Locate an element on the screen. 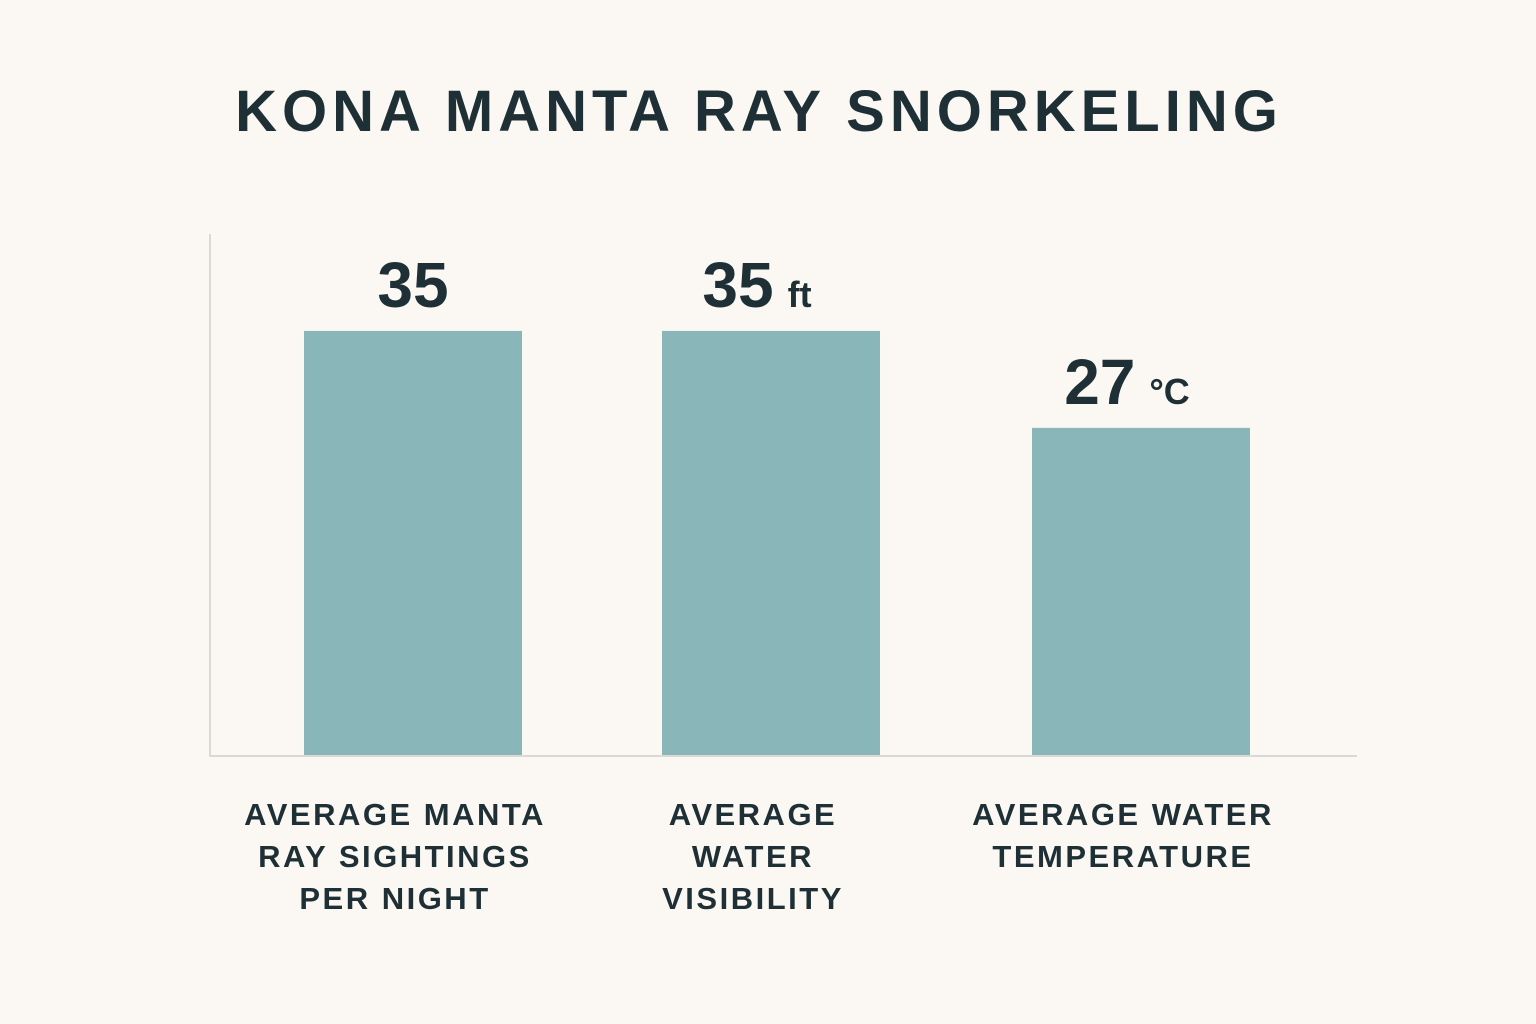  value-labels-group: 35 35 ft 27 °C is located at coordinates (783, 333).